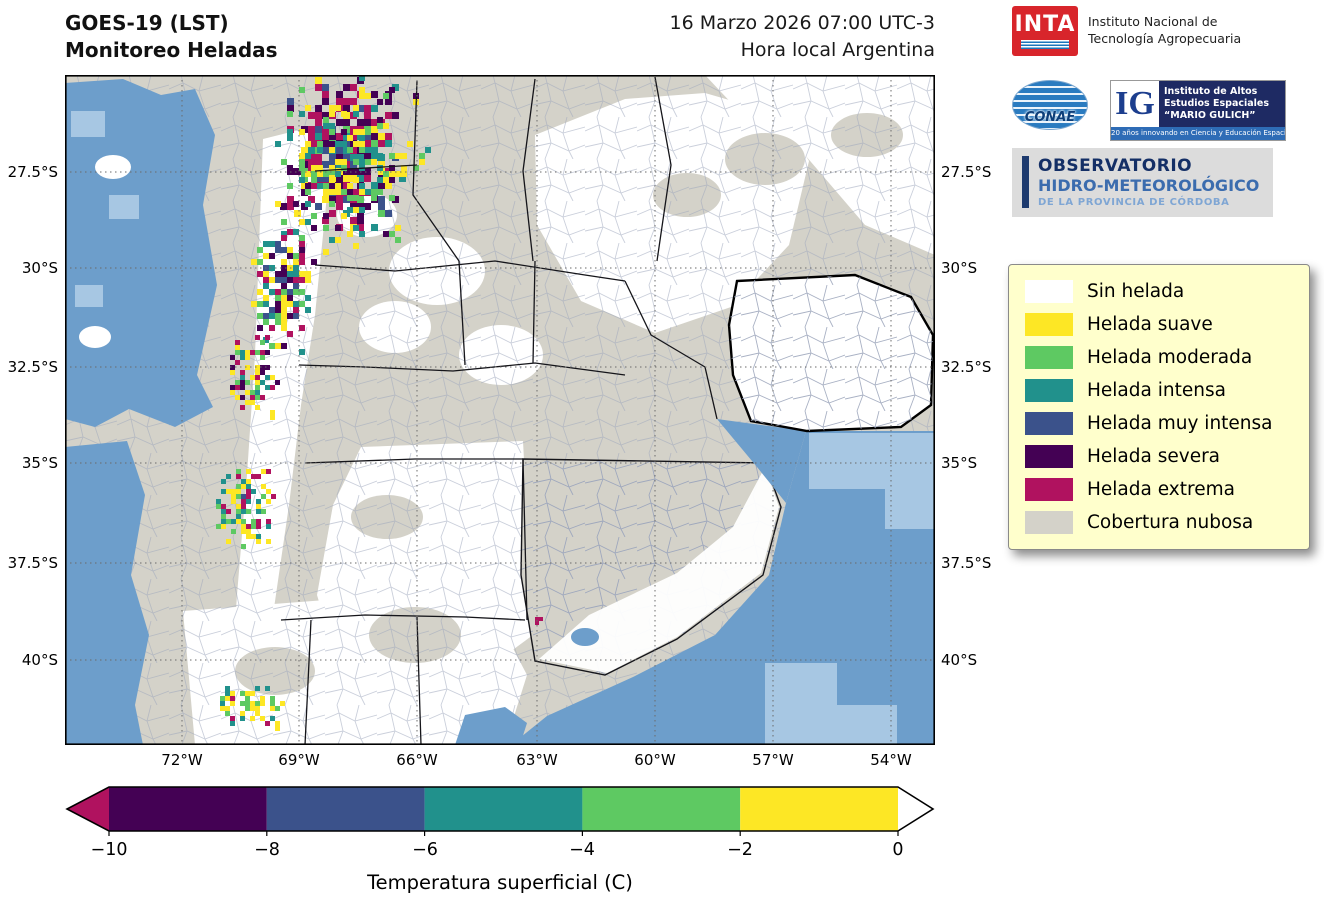 This screenshot has width=1324, height=911. I want to click on datetime-line-2: Hora local Argentina, so click(837, 50).